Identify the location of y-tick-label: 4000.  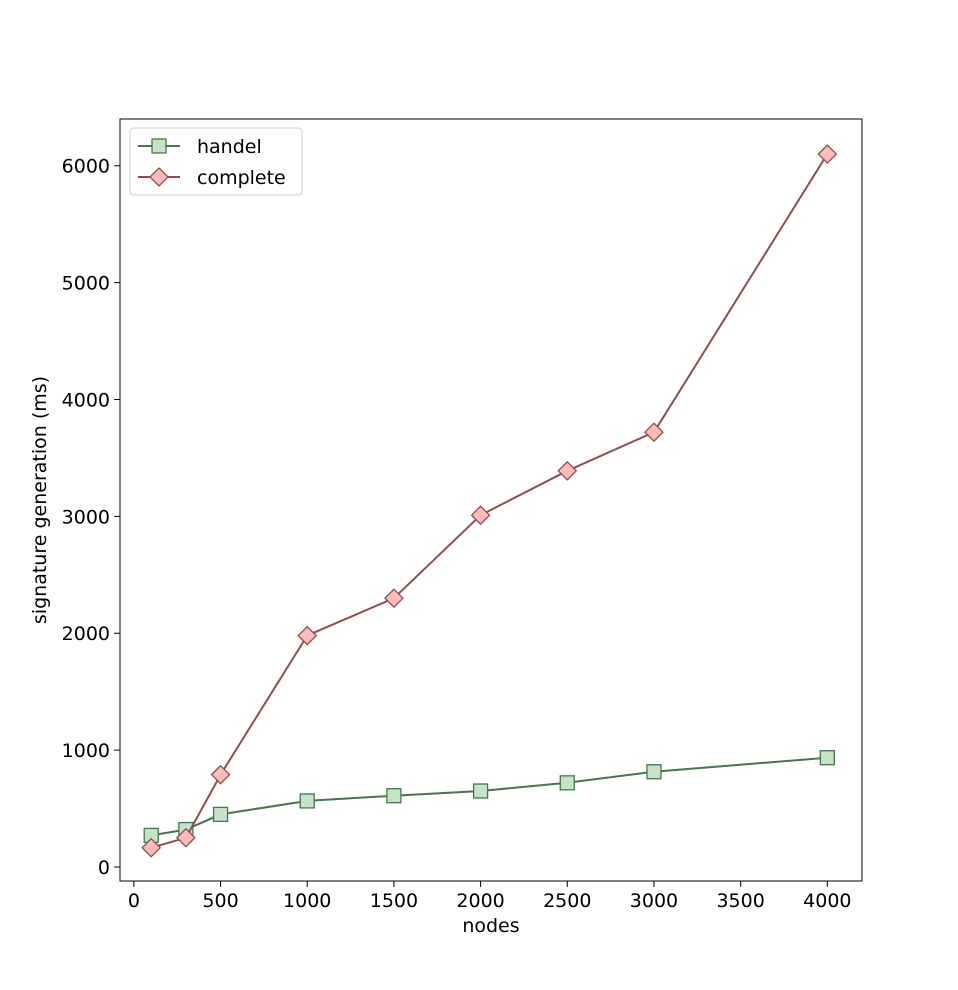
(86, 400).